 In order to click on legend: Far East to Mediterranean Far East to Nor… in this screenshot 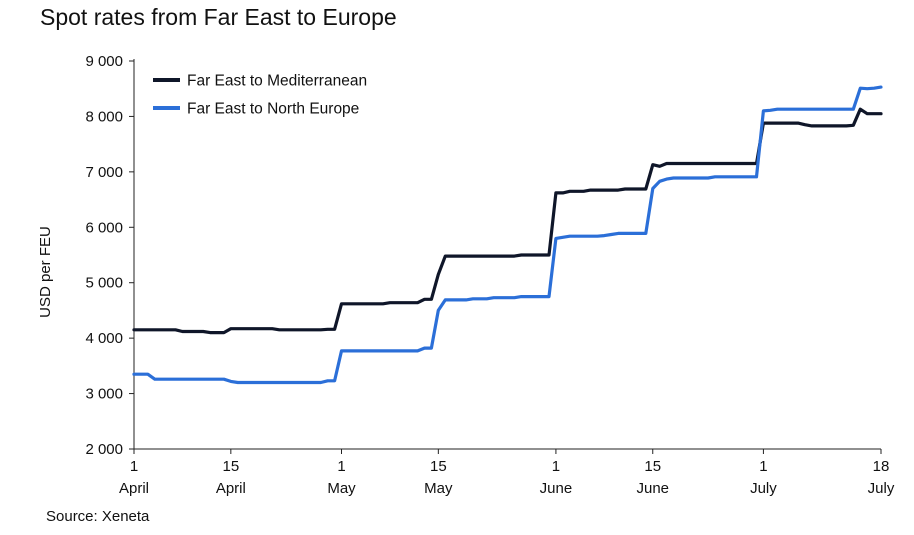, I will do `click(260, 95)`.